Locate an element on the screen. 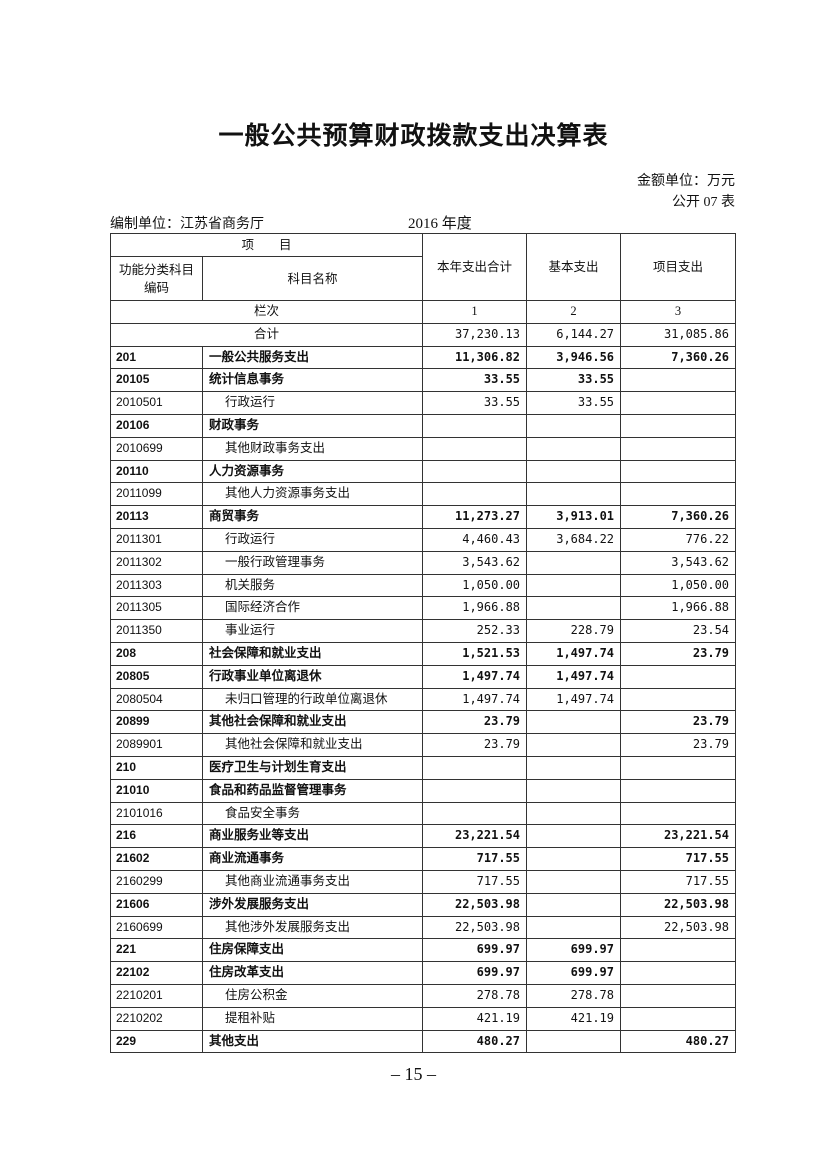 This screenshot has height=1169, width=827. row-total: 23.79 is located at coordinates (475, 722).